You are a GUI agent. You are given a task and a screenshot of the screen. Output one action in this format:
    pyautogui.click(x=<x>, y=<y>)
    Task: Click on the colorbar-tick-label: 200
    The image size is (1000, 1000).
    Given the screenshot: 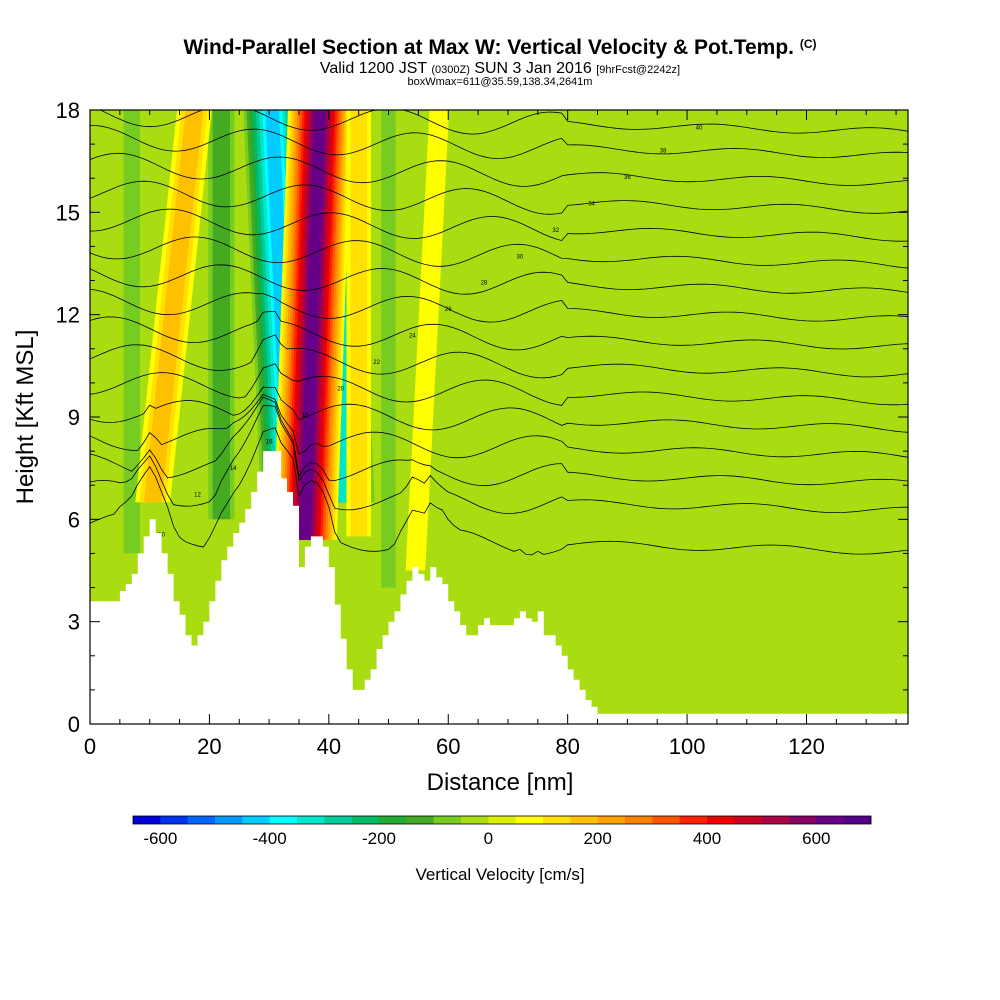 What is the action you would take?
    pyautogui.click(x=597, y=838)
    